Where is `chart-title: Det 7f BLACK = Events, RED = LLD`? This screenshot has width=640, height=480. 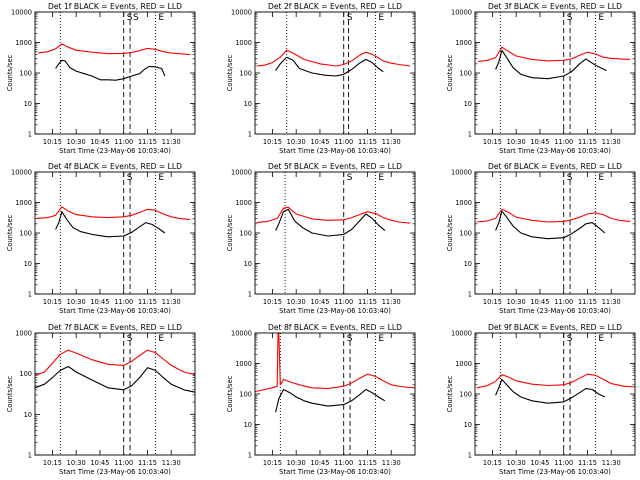
chart-title: Det 7f BLACK = Events, RED = LLD is located at coordinates (115, 327).